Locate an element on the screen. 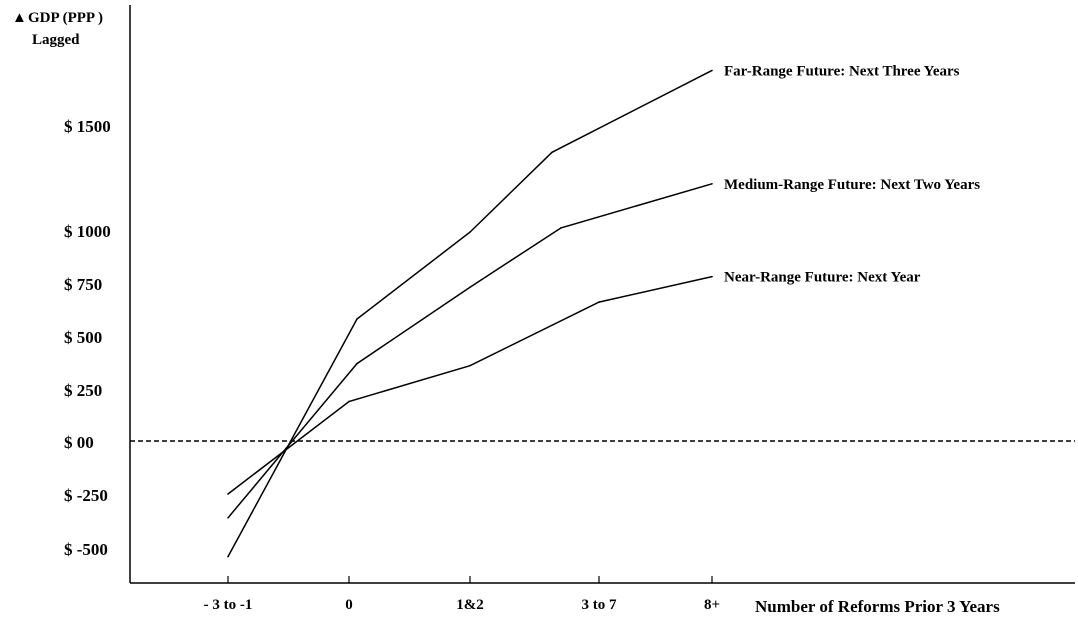  x-tick-label: 8+ is located at coordinates (712, 605).